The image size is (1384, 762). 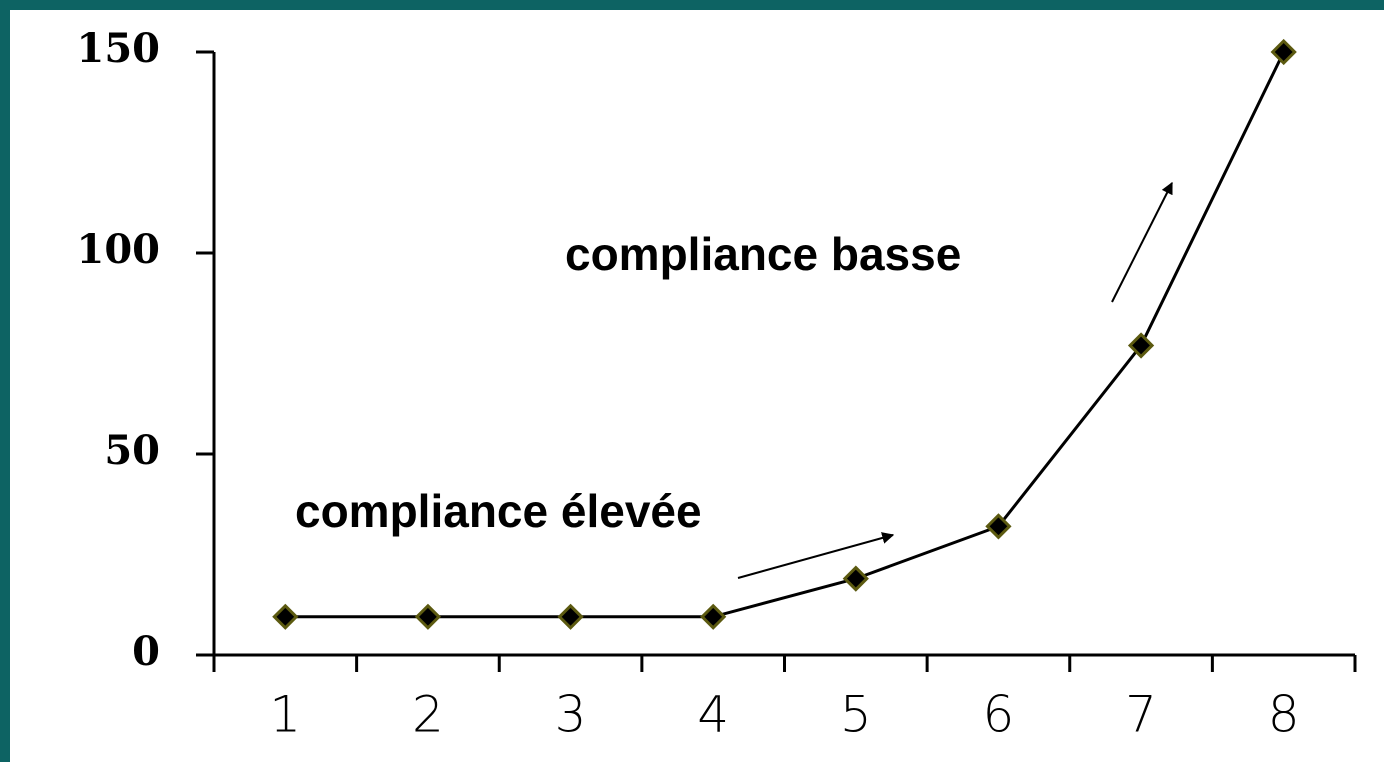 What do you see at coordinates (571, 715) in the screenshot?
I see `x-tick-label: 3` at bounding box center [571, 715].